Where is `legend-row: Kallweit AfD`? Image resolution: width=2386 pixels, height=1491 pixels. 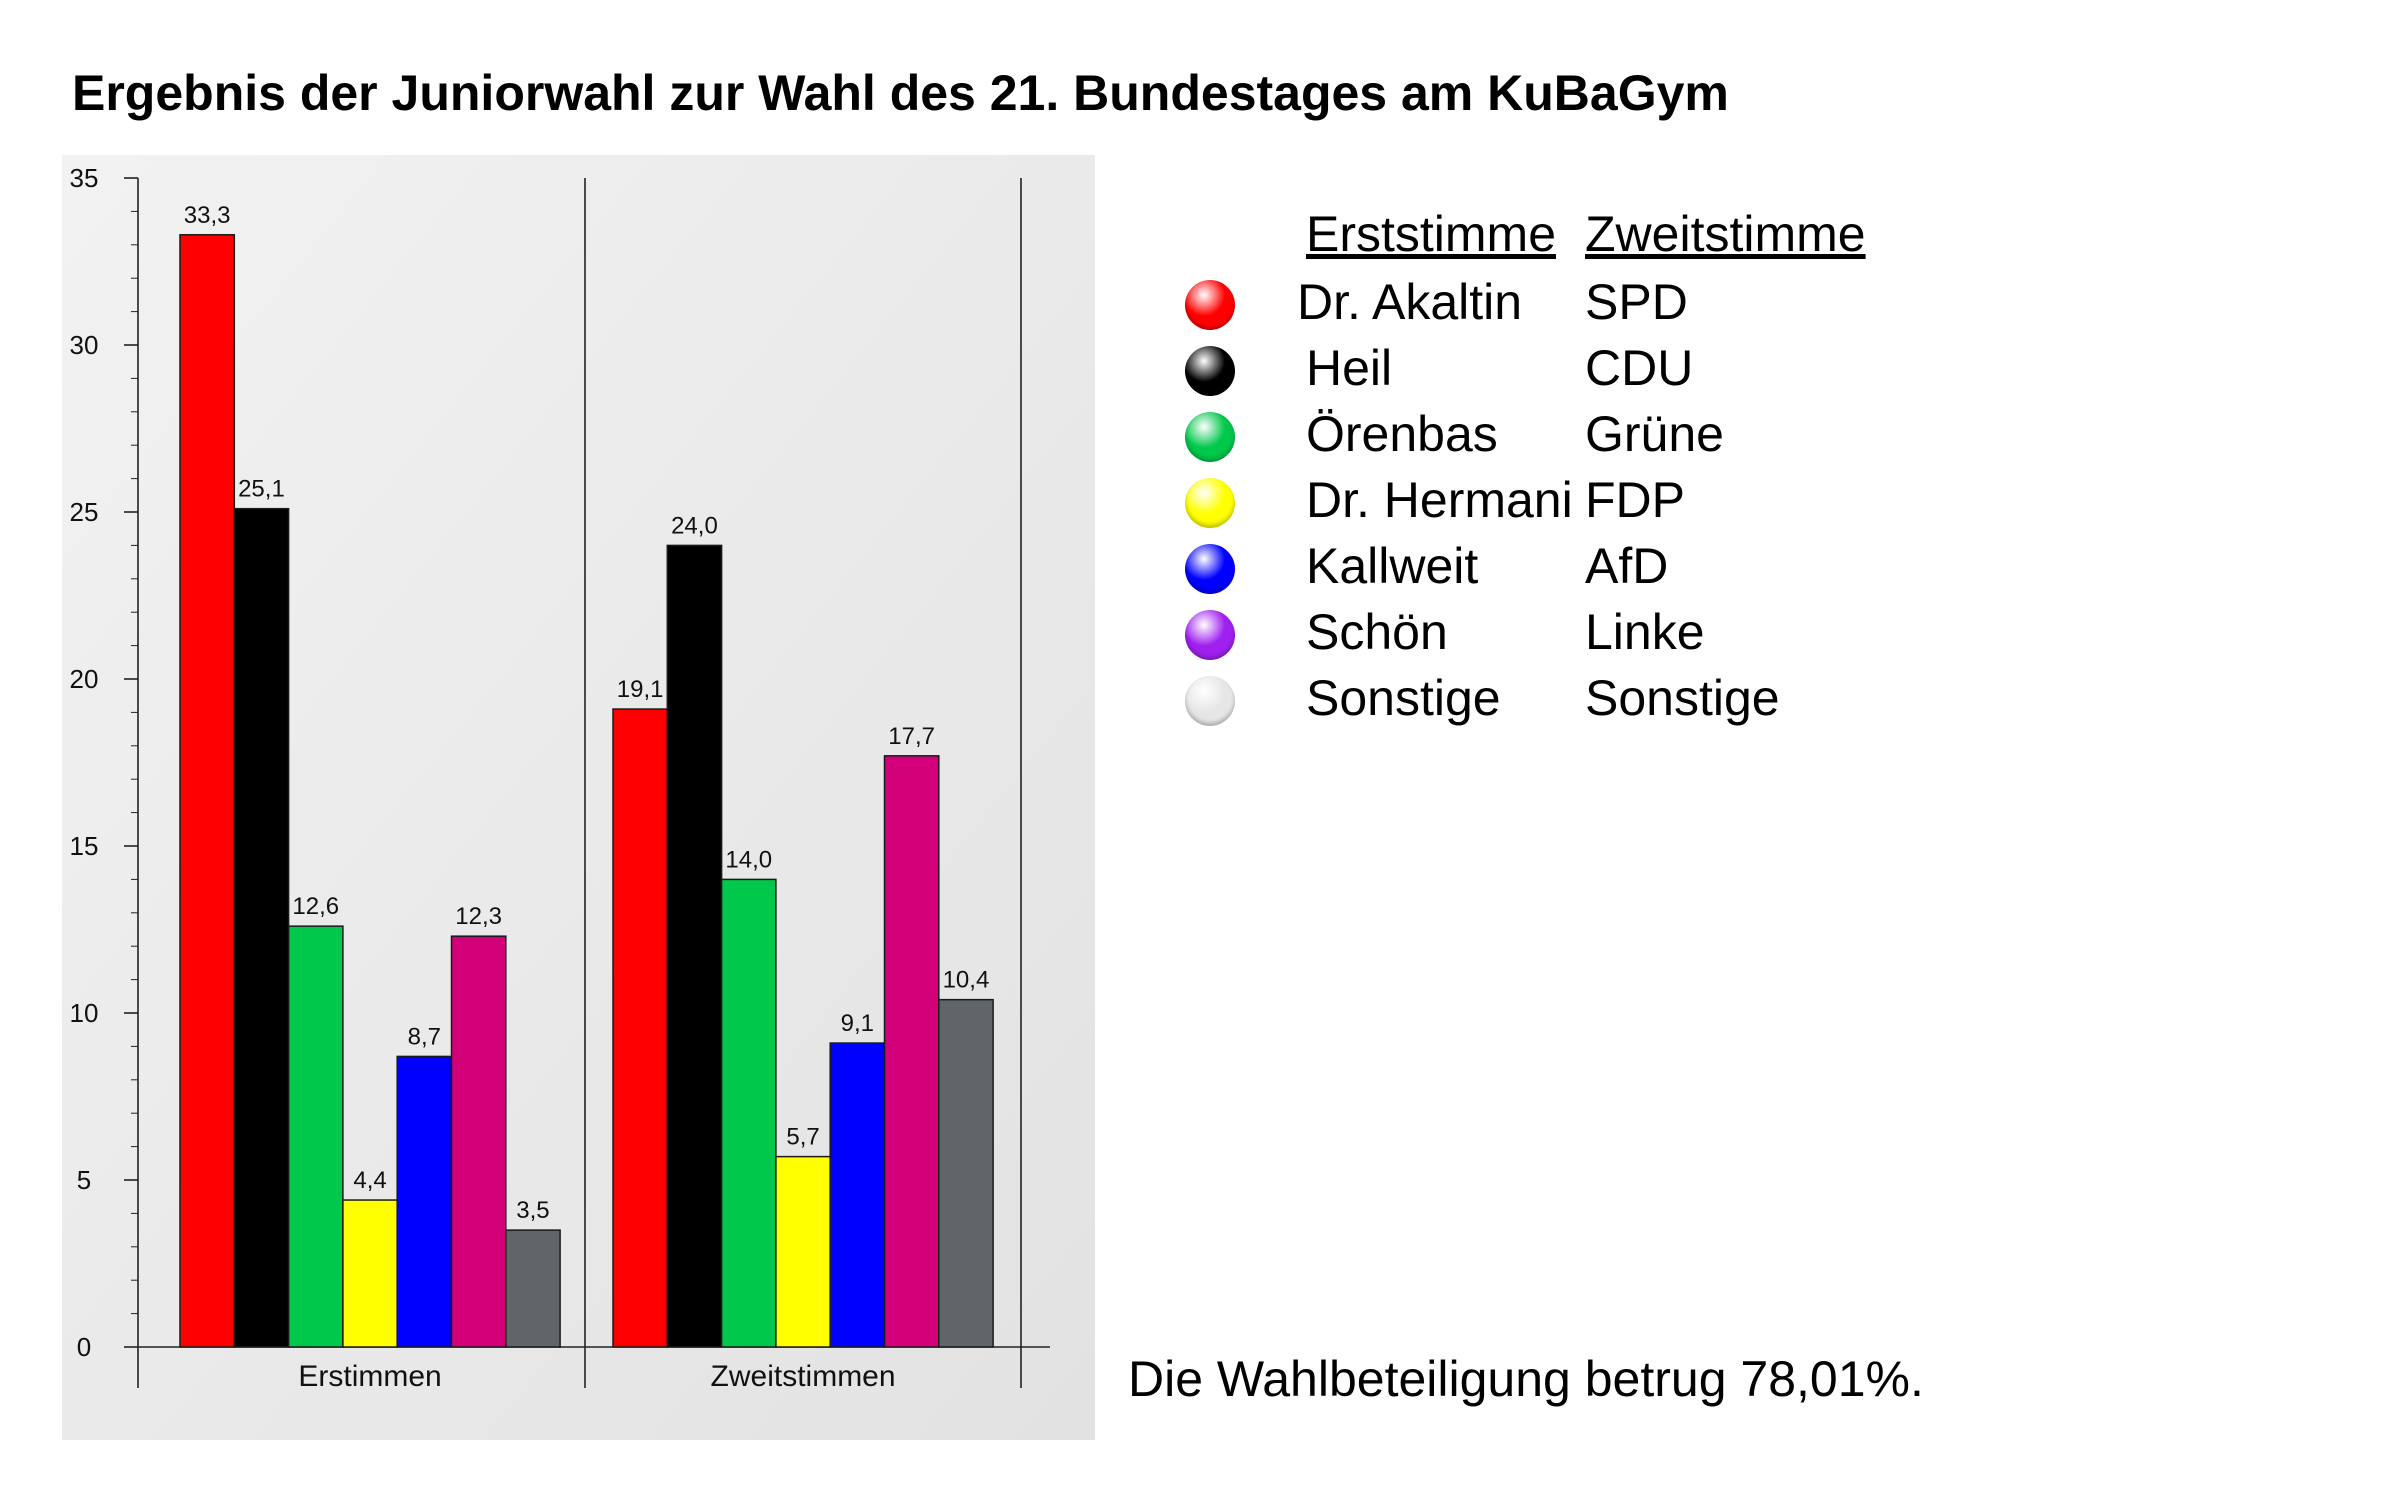
legend-row: Kallweit AfD is located at coordinates (1535, 570).